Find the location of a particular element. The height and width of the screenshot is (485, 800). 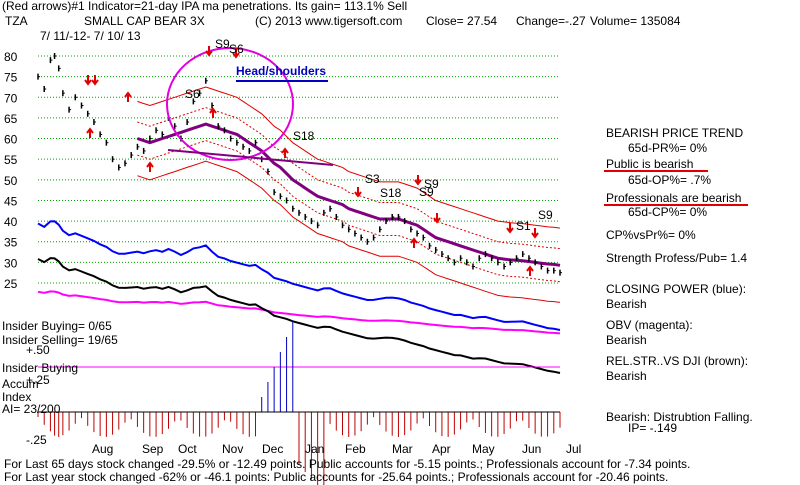

y-tick-60: 60 is located at coordinates (11, 140).